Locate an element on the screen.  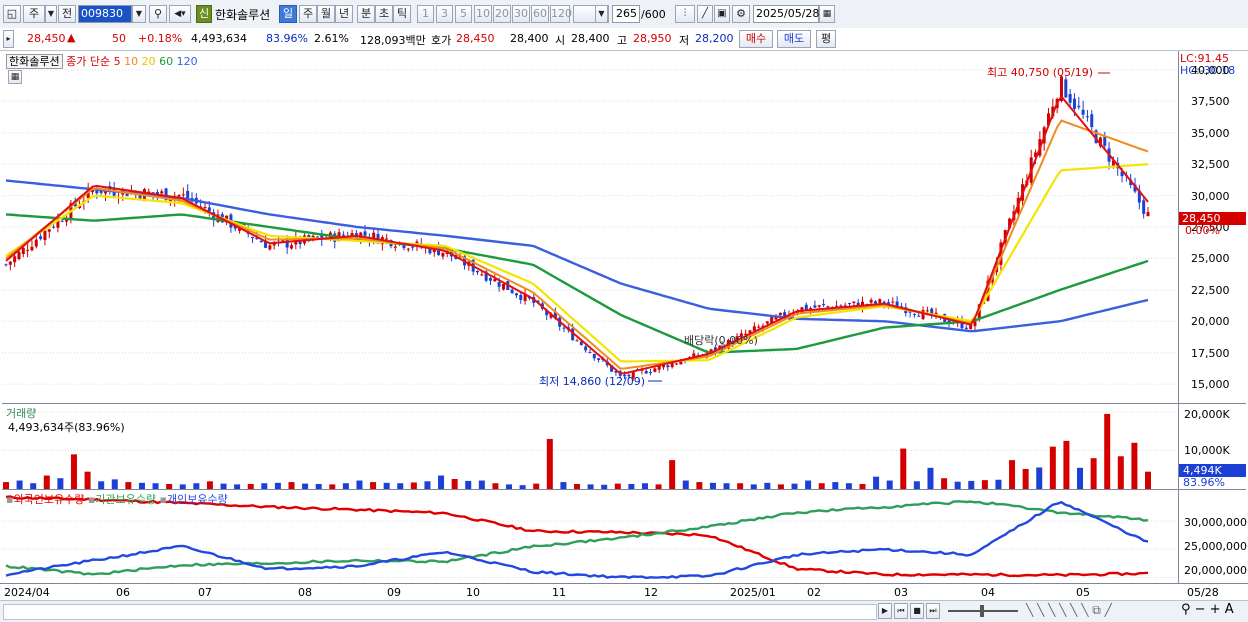
number-button-2: 5 is located at coordinates (463, 14).